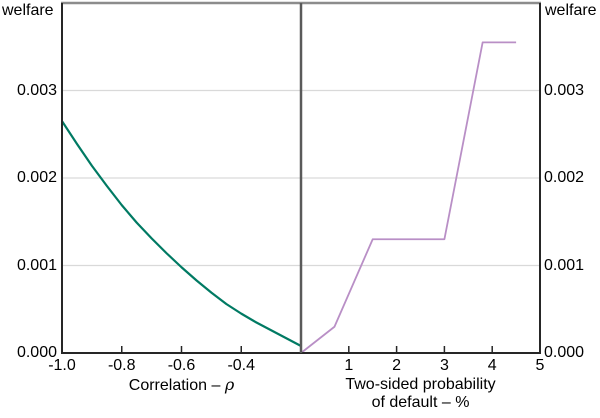 The image size is (600, 418). I want to click on y-tick-label-left: 0.000, so click(36, 352).